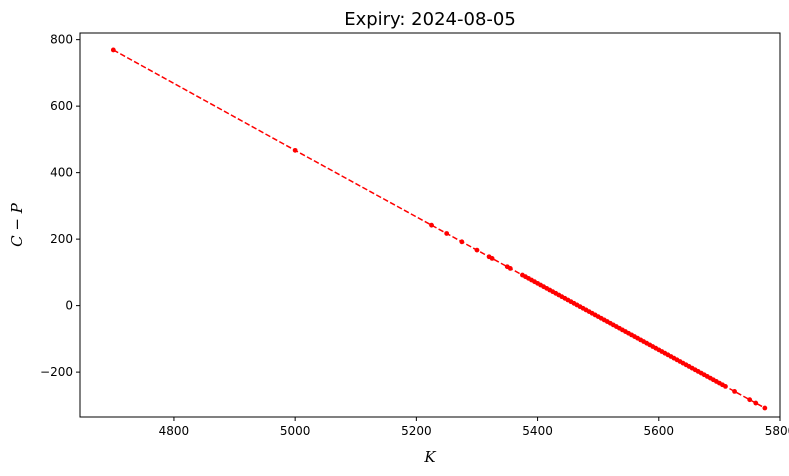 The image size is (789, 476). What do you see at coordinates (659, 431) in the screenshot?
I see `x-tick-label: 5600` at bounding box center [659, 431].